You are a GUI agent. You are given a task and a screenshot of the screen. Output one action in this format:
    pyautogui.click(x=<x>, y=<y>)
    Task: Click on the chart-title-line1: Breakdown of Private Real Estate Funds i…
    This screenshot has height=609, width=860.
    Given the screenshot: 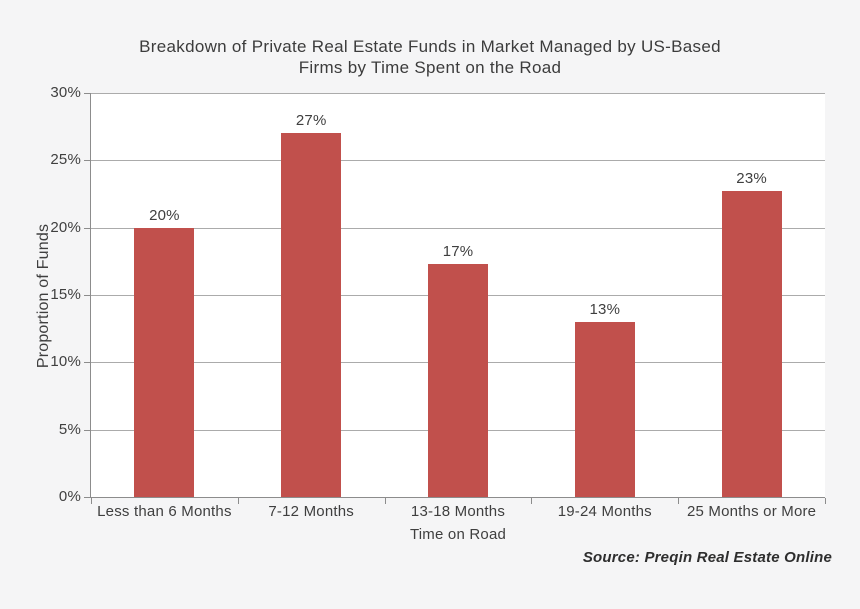 What is the action you would take?
    pyautogui.click(x=430, y=46)
    